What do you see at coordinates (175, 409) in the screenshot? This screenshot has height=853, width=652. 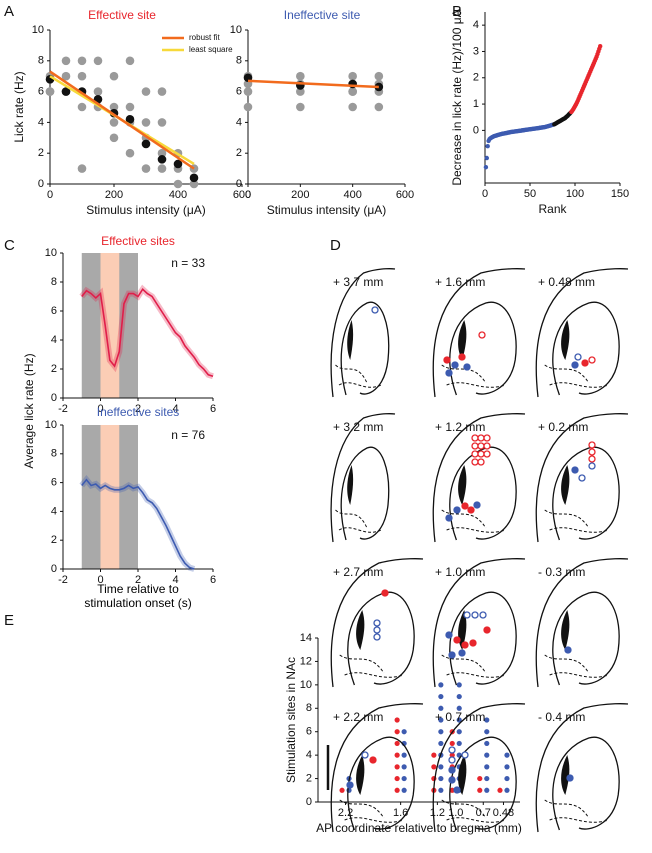 I see `x-tick-label: 4` at bounding box center [175, 409].